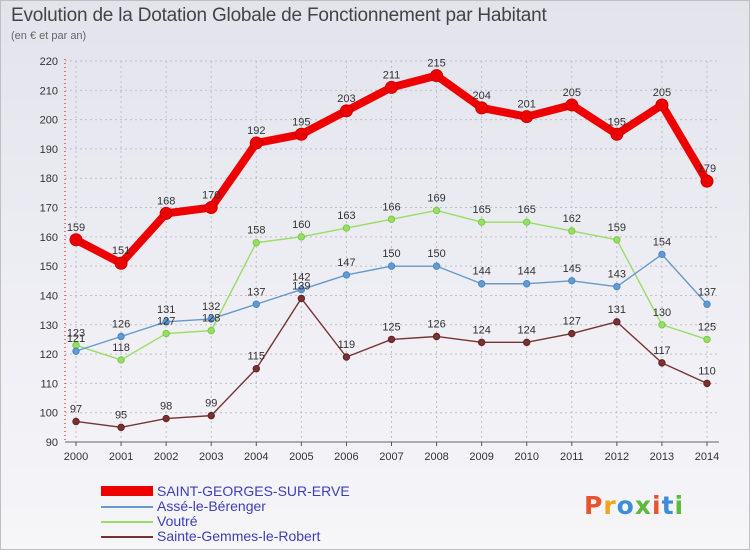  Describe the element at coordinates (392, 75) in the screenshot. I see `data-label: 211` at that location.